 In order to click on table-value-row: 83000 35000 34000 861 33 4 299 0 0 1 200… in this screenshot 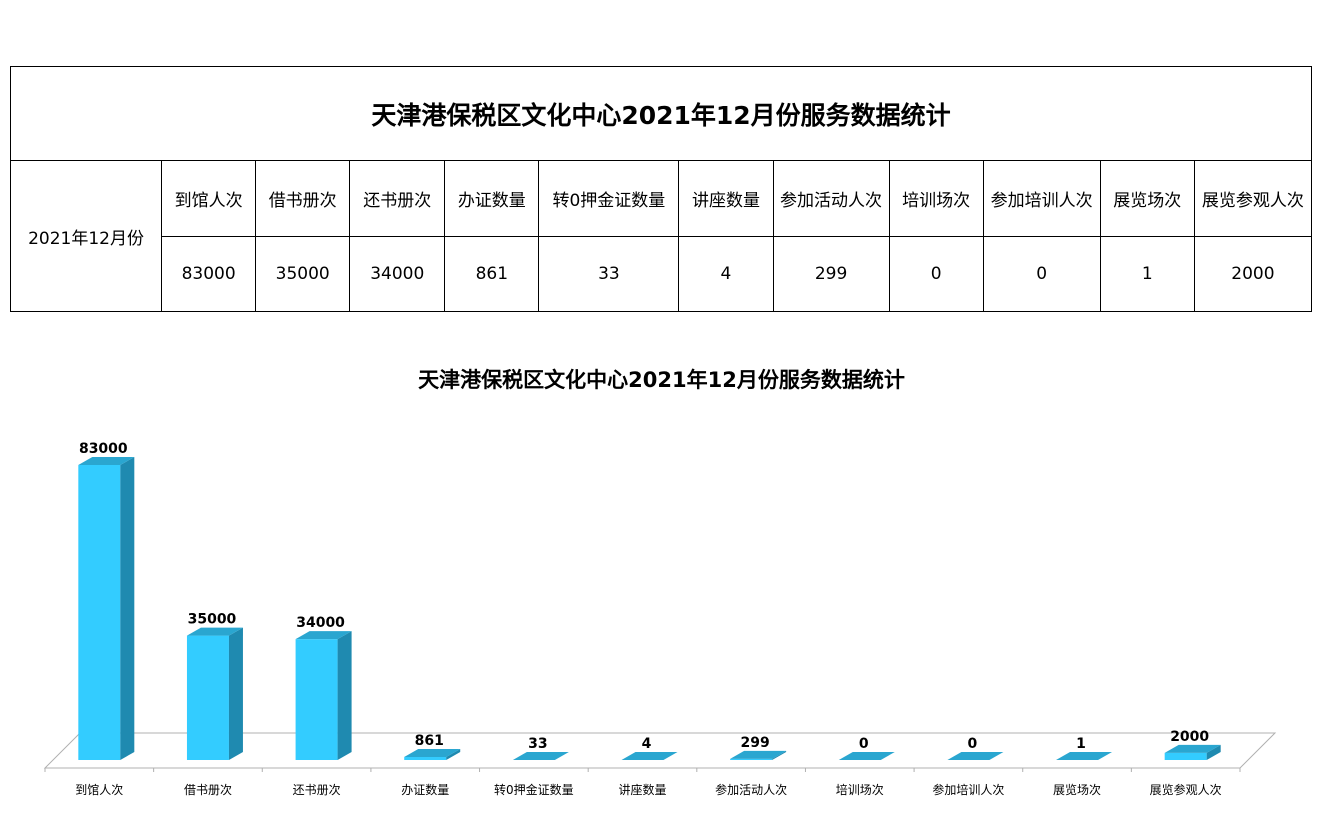, I will do `click(662, 274)`.